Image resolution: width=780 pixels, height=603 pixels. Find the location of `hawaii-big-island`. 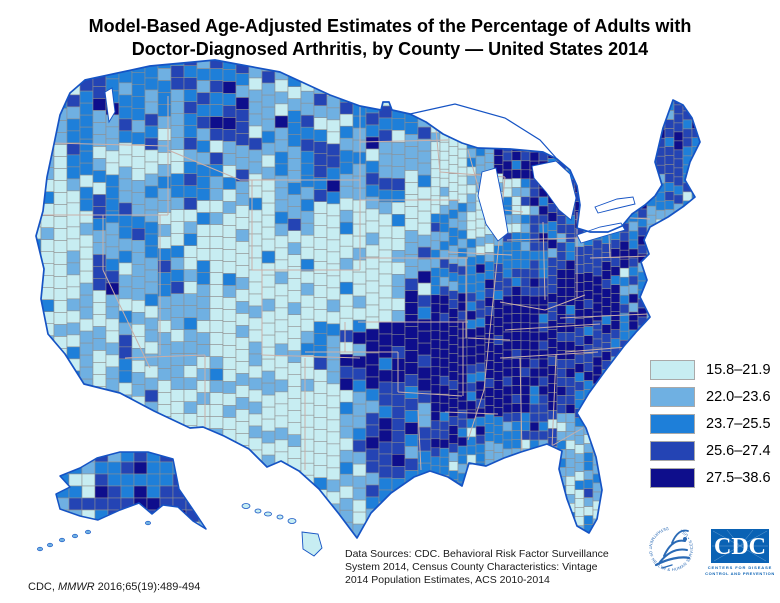

hawaii-big-island is located at coordinates (312, 544).